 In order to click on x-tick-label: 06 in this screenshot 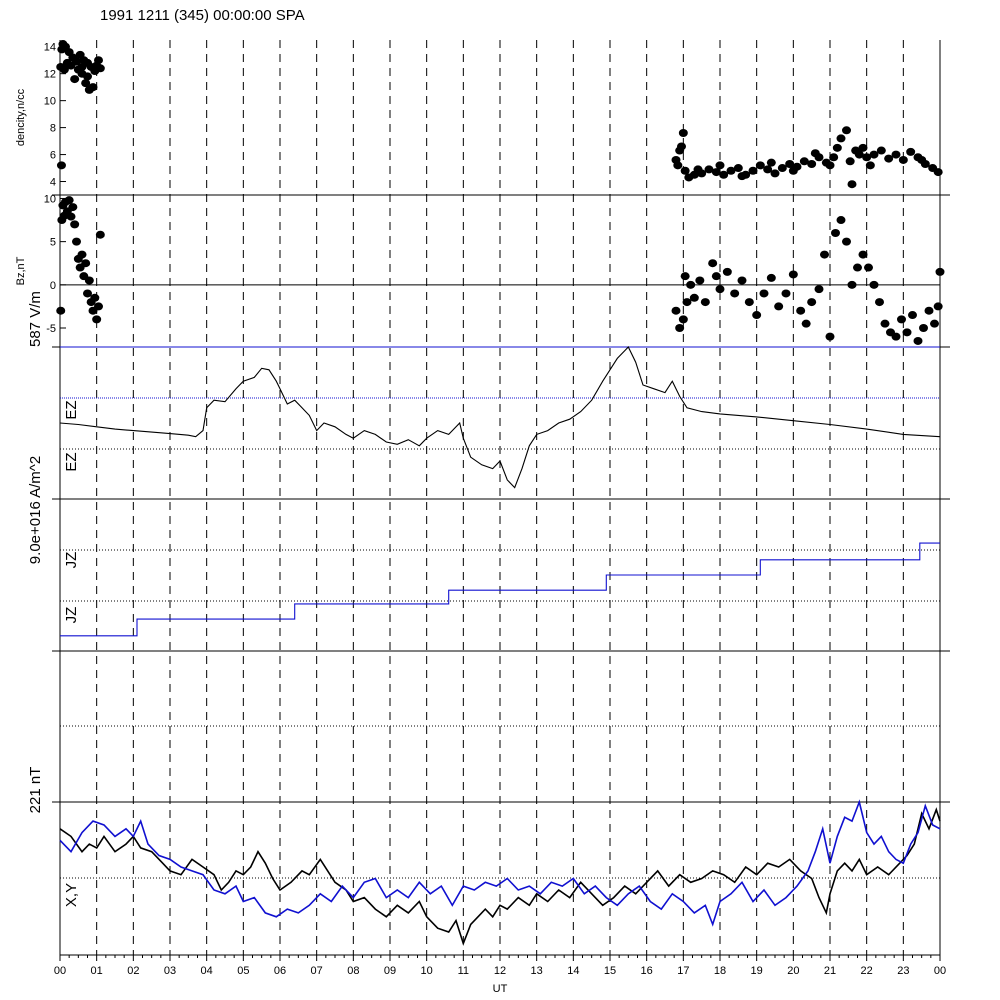, I will do `click(280, 971)`.